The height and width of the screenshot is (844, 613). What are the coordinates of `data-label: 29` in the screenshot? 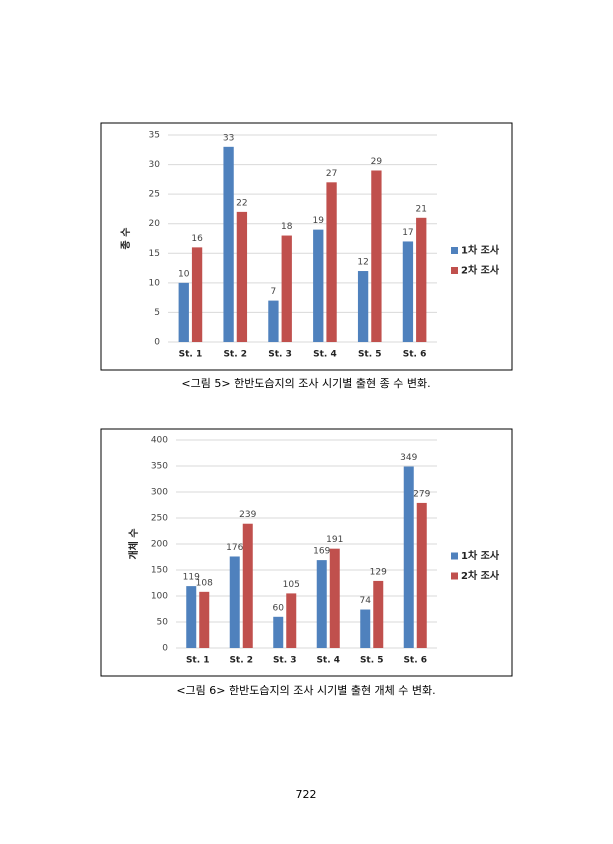 It's located at (377, 162).